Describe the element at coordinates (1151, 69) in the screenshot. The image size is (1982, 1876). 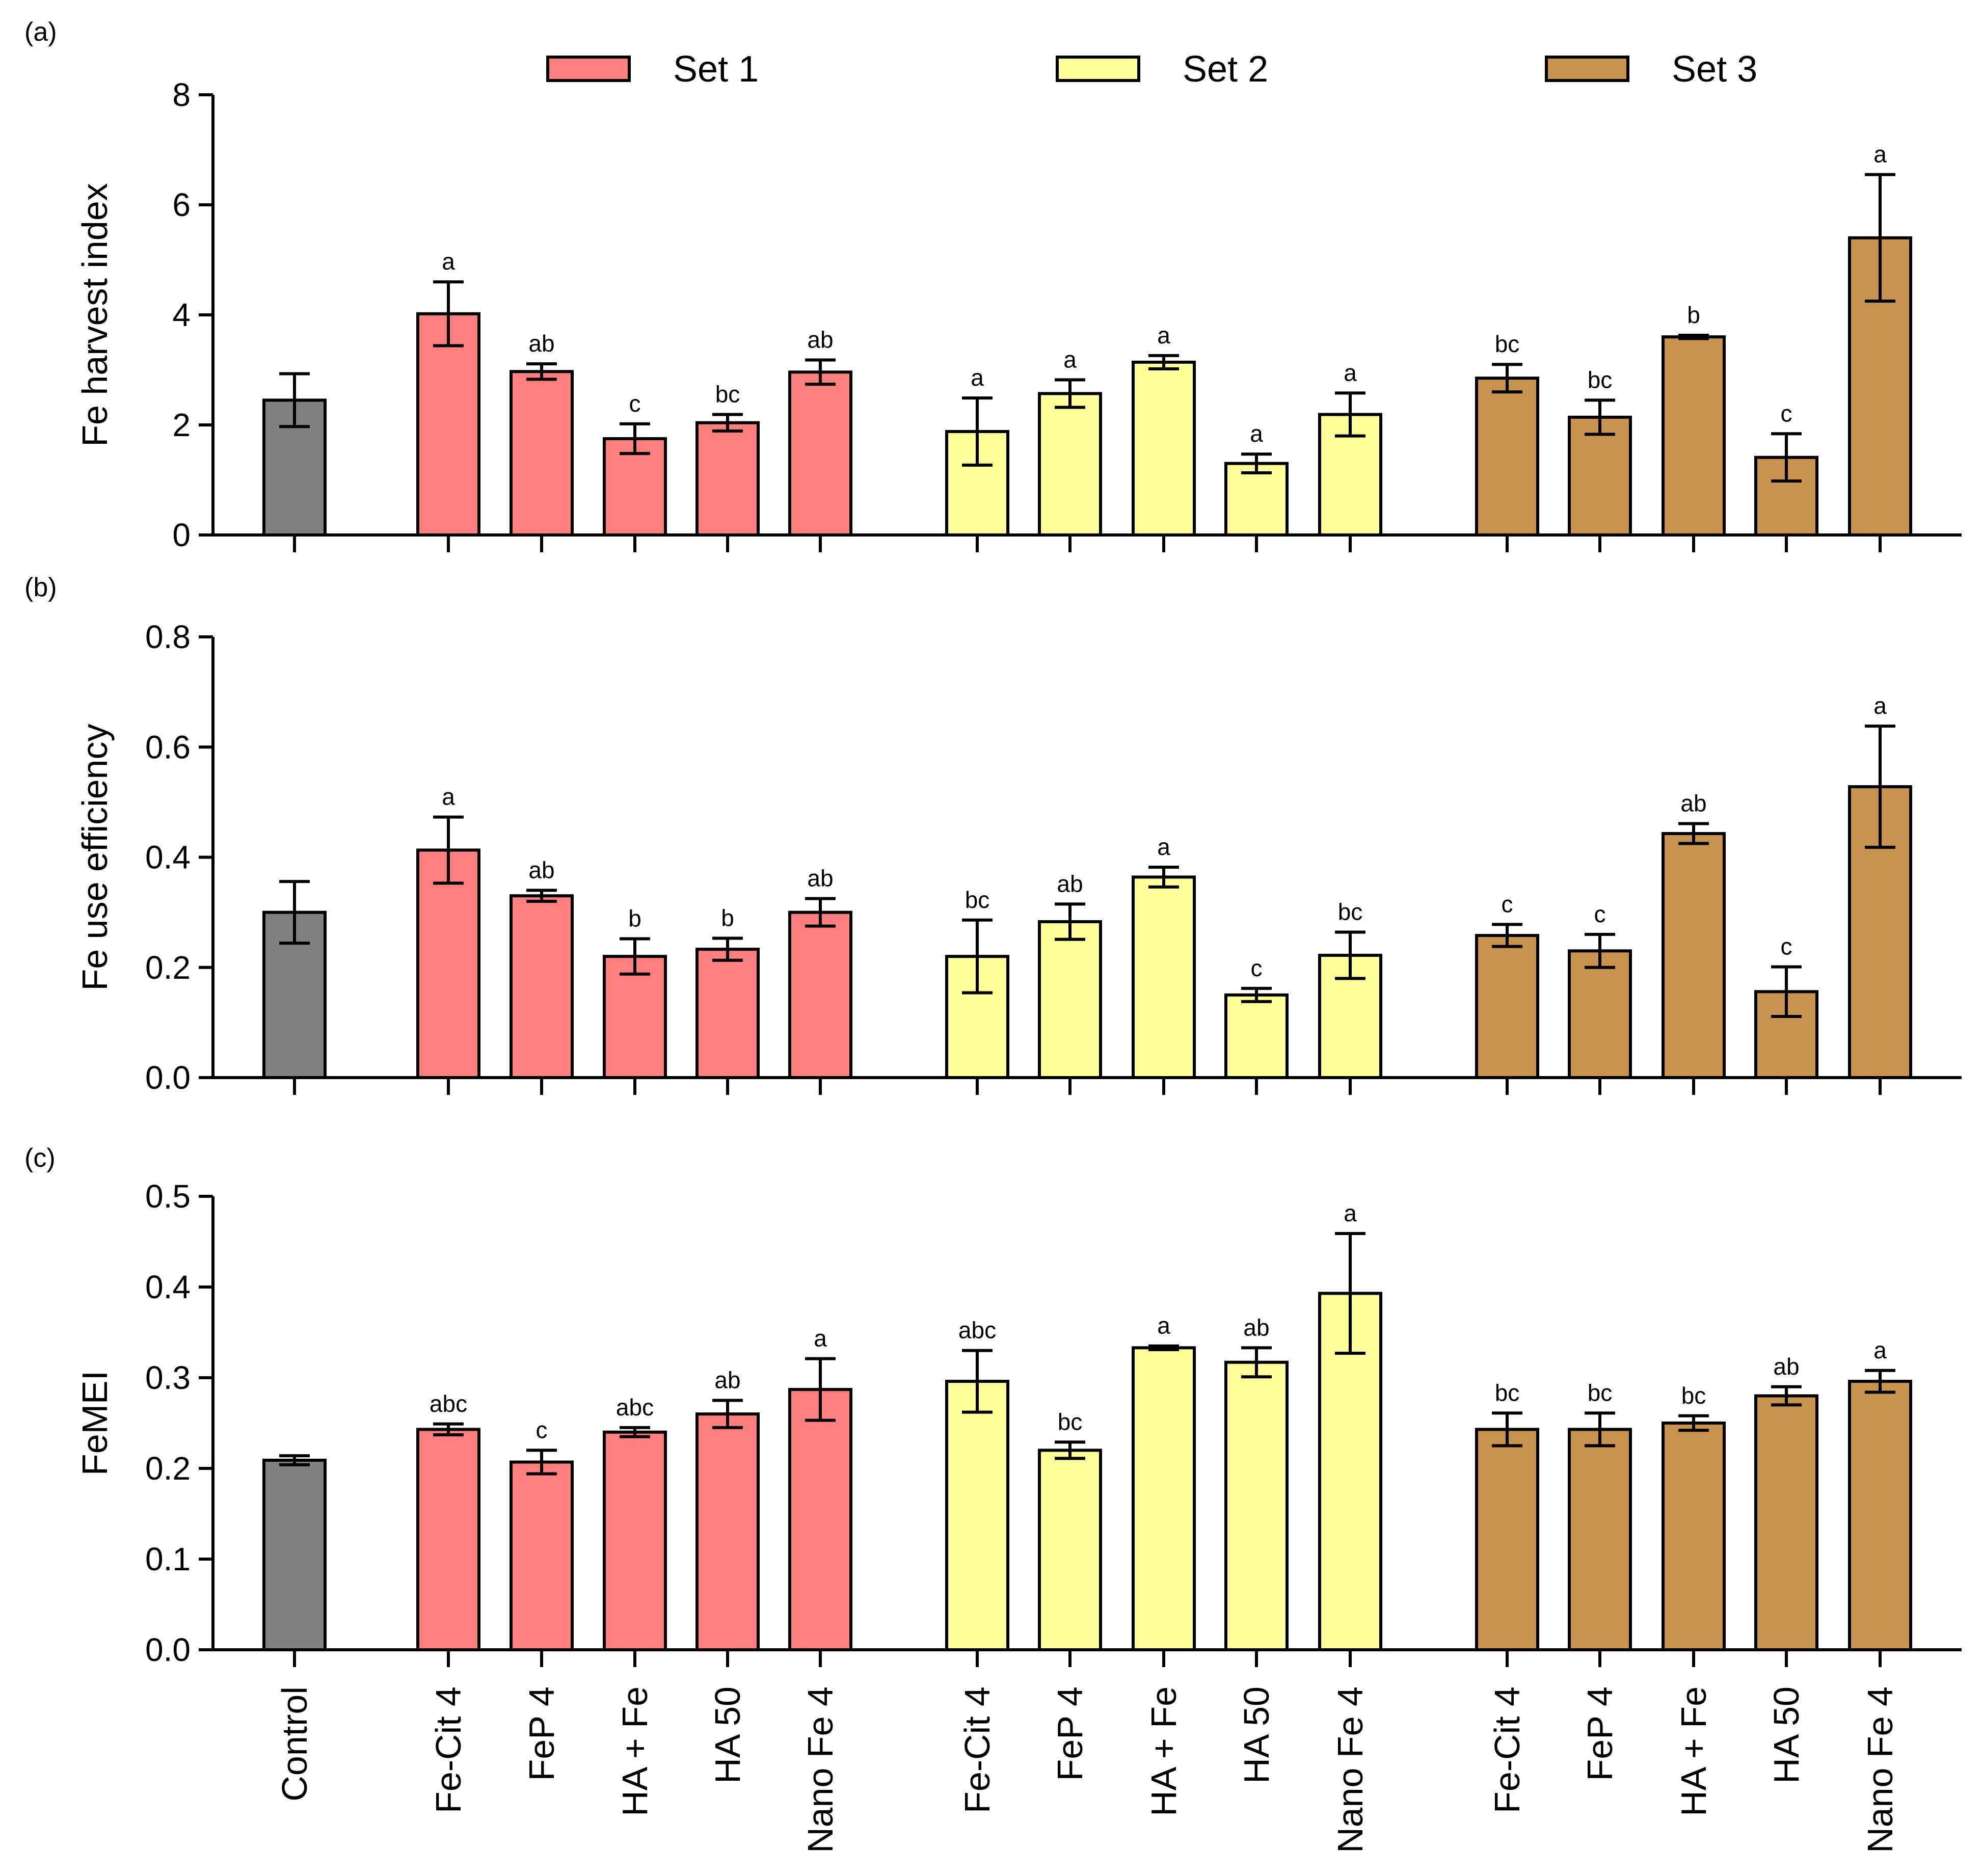
I see `legend: Set 1 Set 2 Set 3` at that location.